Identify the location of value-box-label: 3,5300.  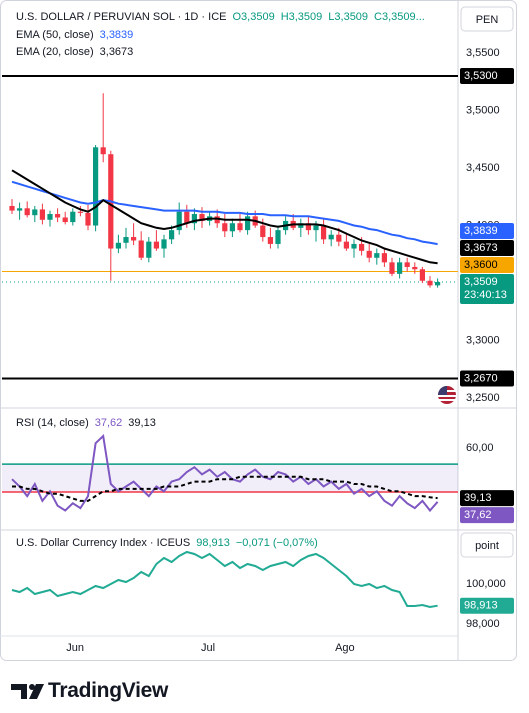
(481, 76).